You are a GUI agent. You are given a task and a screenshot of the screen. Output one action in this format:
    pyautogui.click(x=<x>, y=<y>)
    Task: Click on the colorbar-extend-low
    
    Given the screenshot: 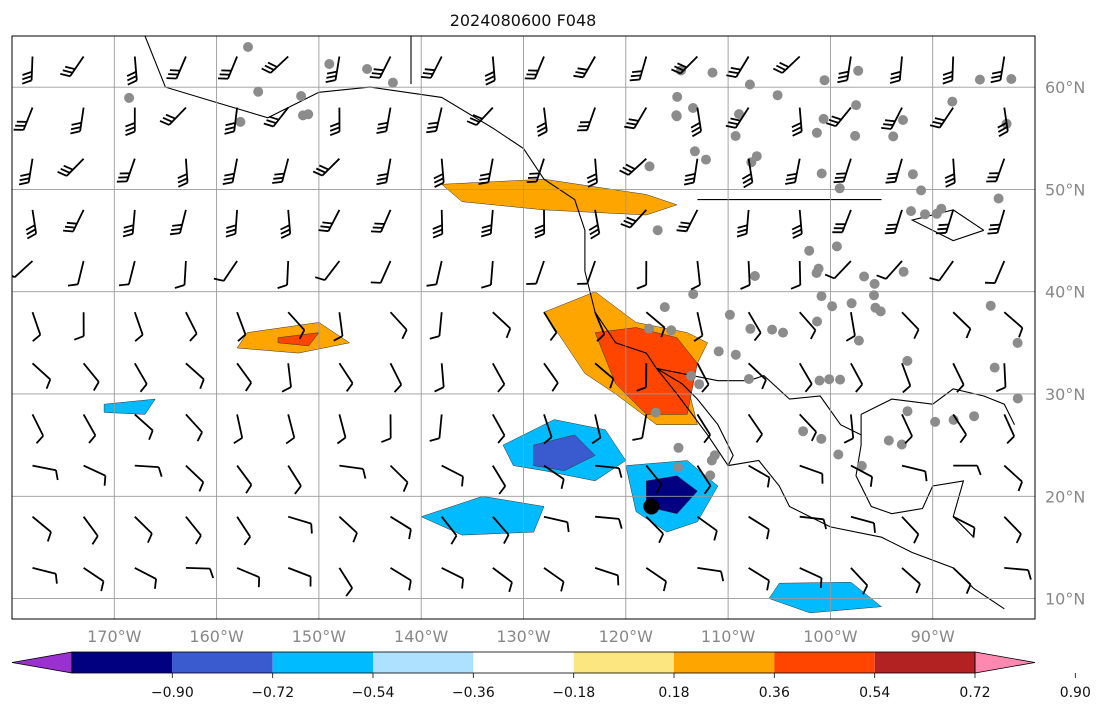 What is the action you would take?
    pyautogui.click(x=42, y=662)
    